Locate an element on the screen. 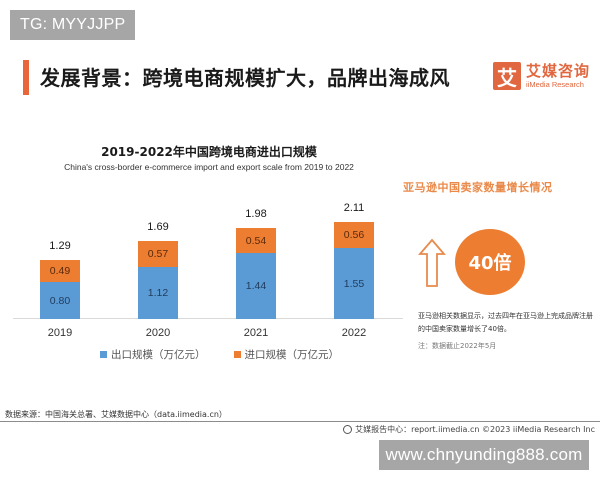  x-tick-label: 2021 is located at coordinates (256, 333).